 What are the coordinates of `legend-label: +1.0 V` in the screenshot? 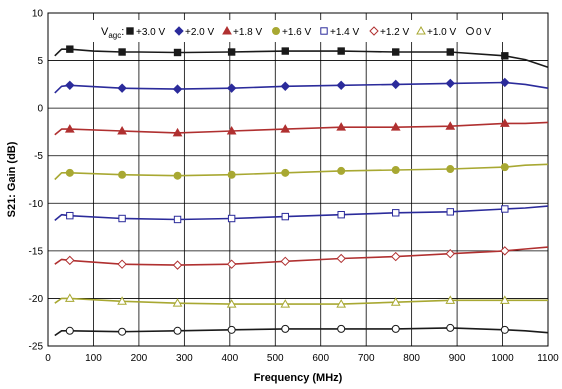 It's located at (442, 32).